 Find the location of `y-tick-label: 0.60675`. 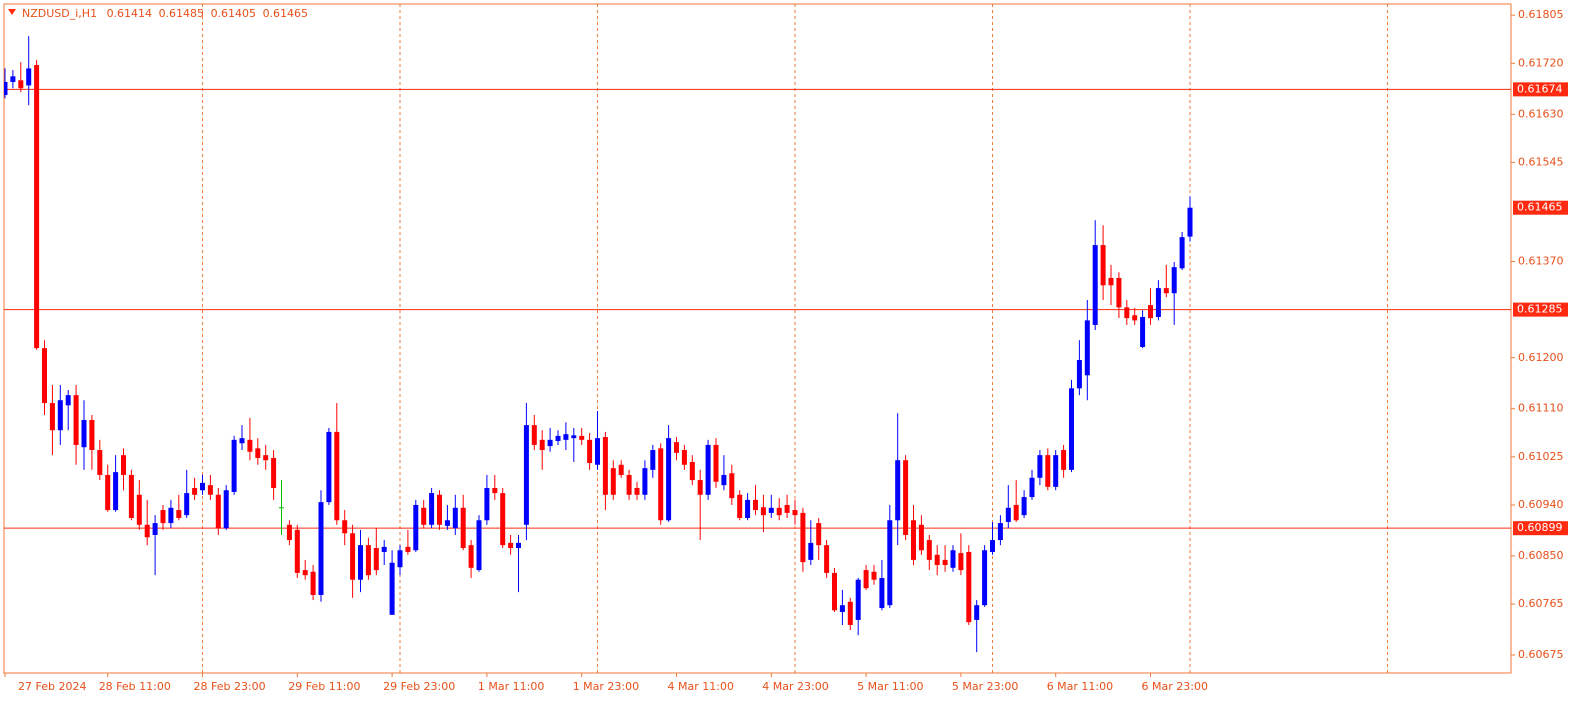

y-tick-label: 0.60675 is located at coordinates (1541, 654).